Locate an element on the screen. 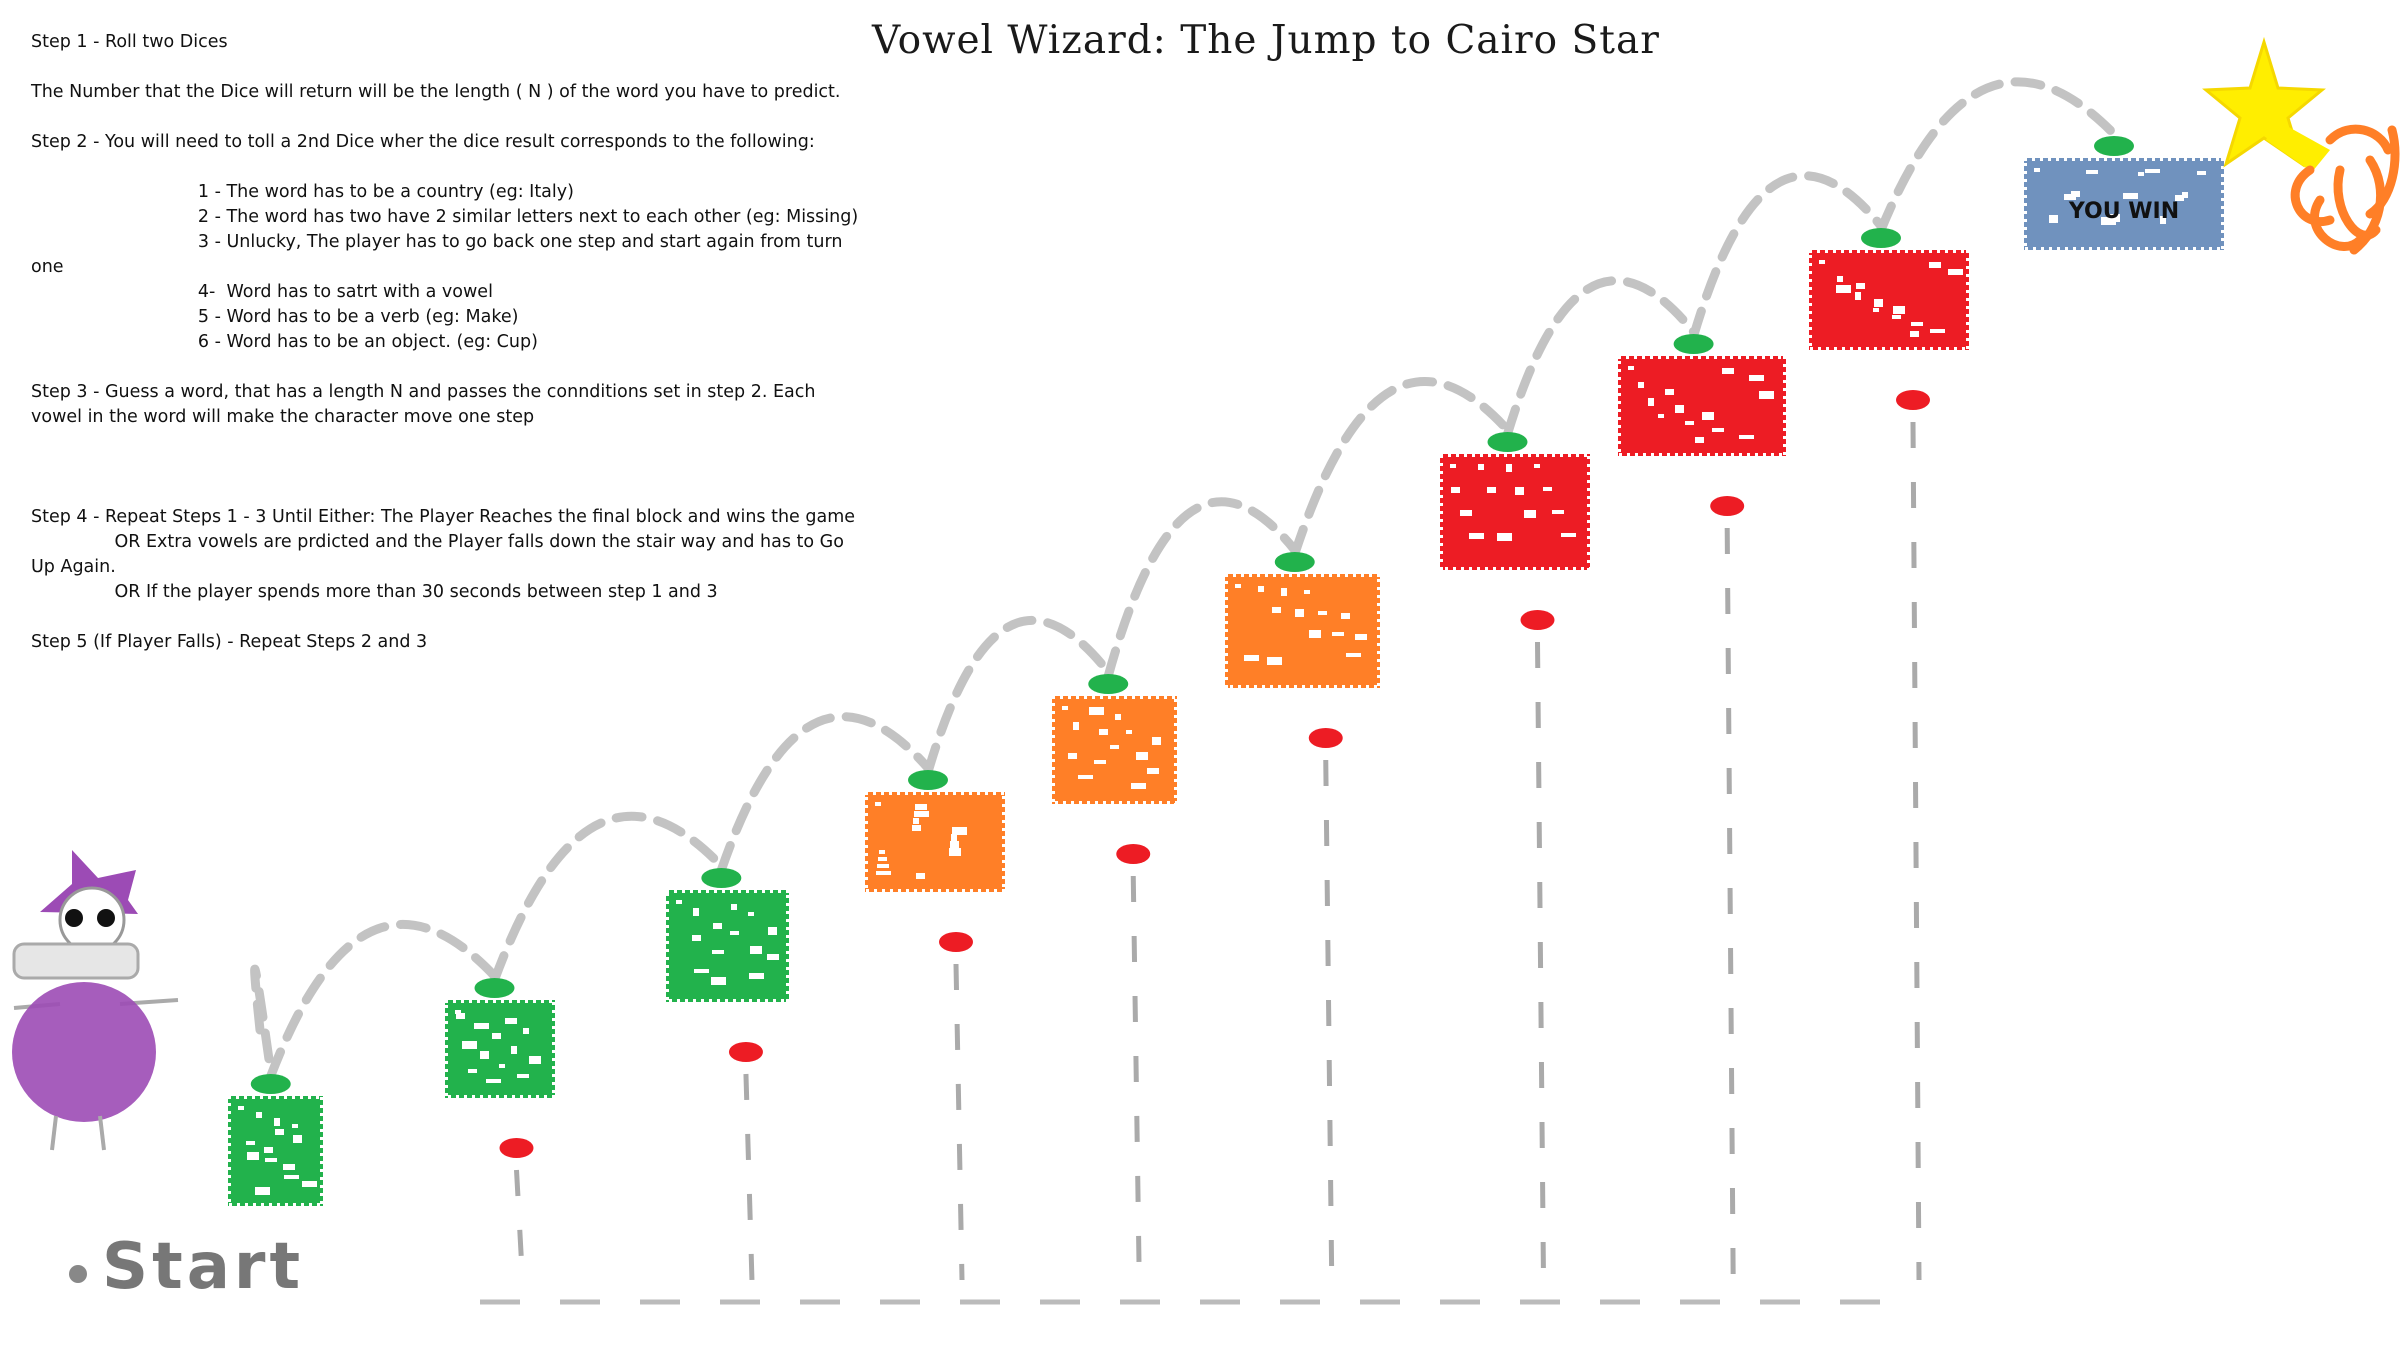 The image size is (2401, 1351). wizard-eye-left is located at coordinates (74, 918).